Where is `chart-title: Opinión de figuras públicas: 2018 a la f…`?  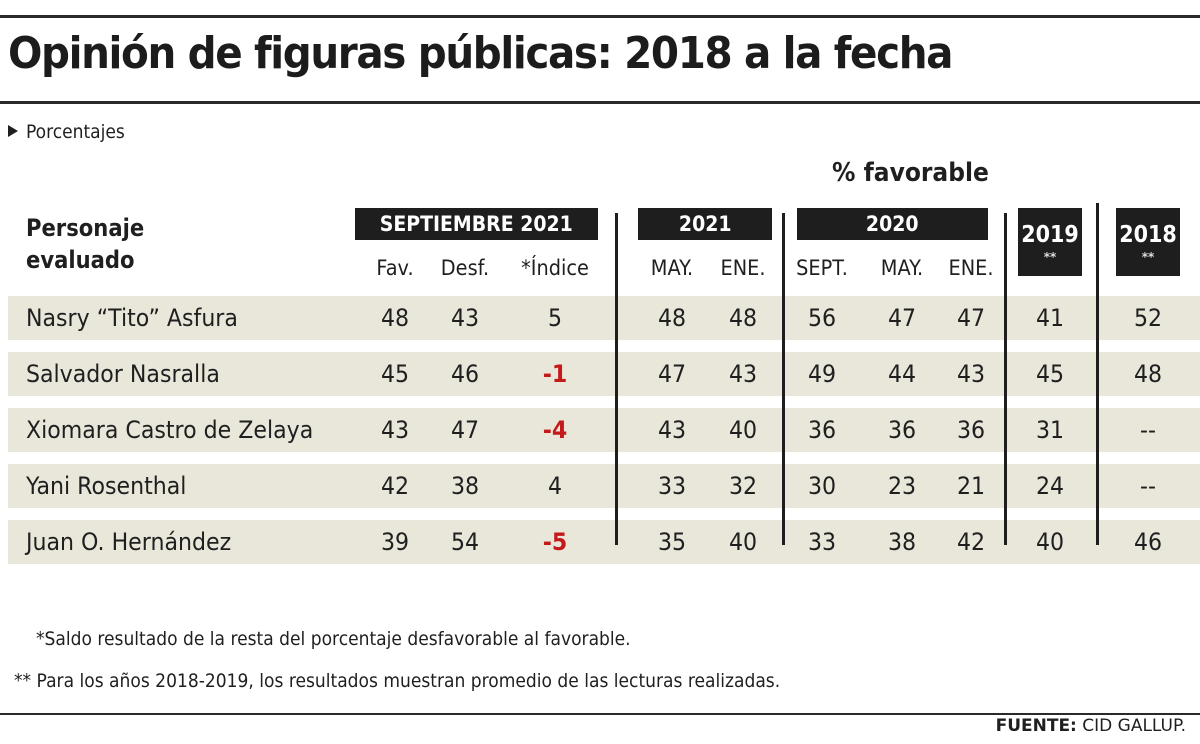 chart-title: Opinión de figuras públicas: 2018 a la f… is located at coordinates (480, 53).